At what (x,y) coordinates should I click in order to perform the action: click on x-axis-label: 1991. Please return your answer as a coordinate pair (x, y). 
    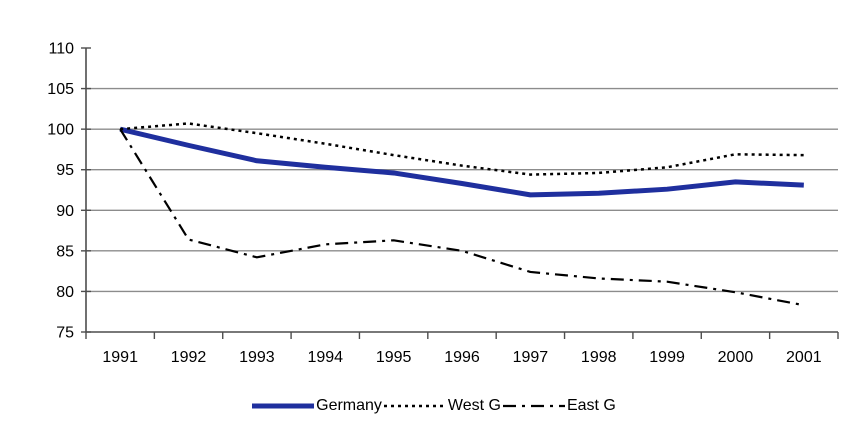
    Looking at the image, I should click on (120, 357).